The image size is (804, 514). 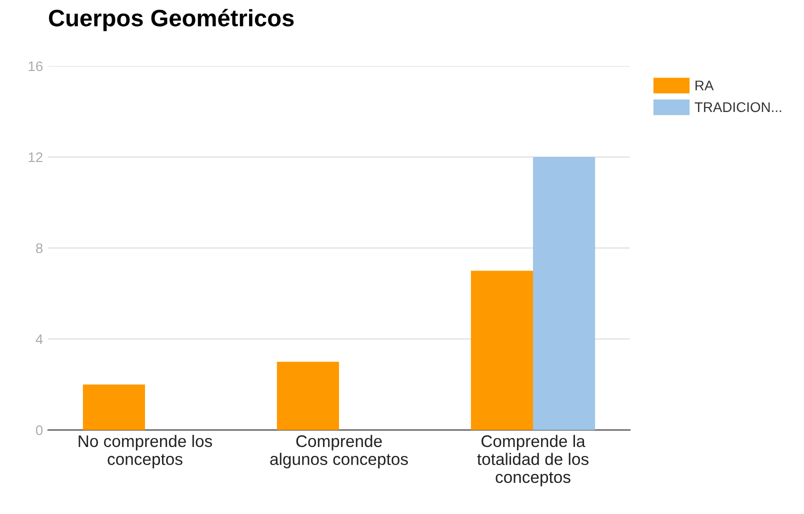 What do you see at coordinates (705, 85) in the screenshot?
I see `legend-label: RA` at bounding box center [705, 85].